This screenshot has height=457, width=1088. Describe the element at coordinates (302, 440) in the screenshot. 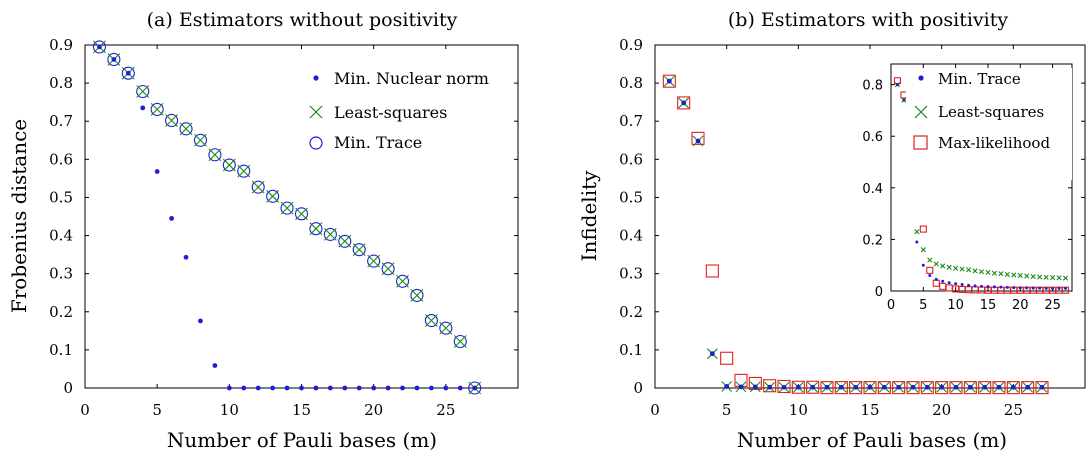

I see `panel-a-x-axis-label: Number of Pauli bases (m)` at that location.